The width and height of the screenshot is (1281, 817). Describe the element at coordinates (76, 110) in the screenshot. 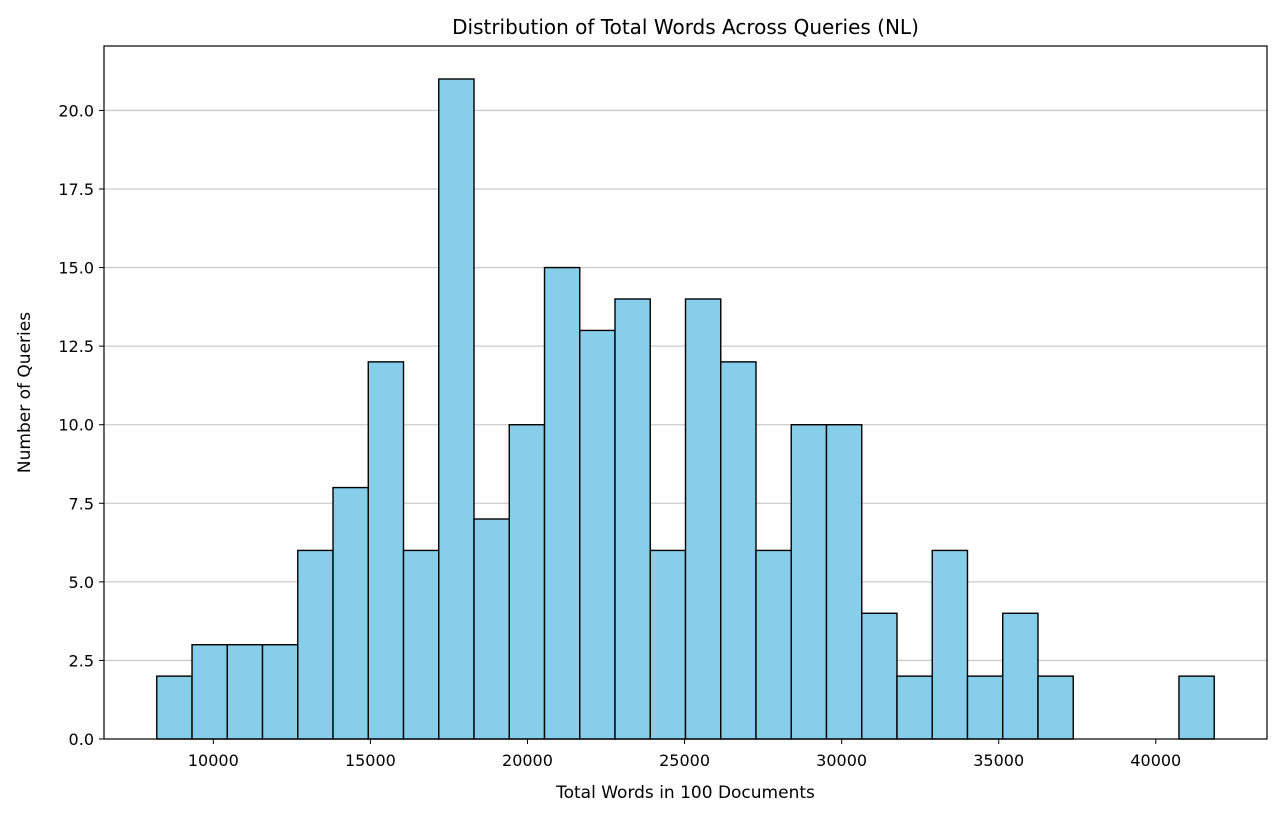

I see `y-tick-label: 20.0` at that location.